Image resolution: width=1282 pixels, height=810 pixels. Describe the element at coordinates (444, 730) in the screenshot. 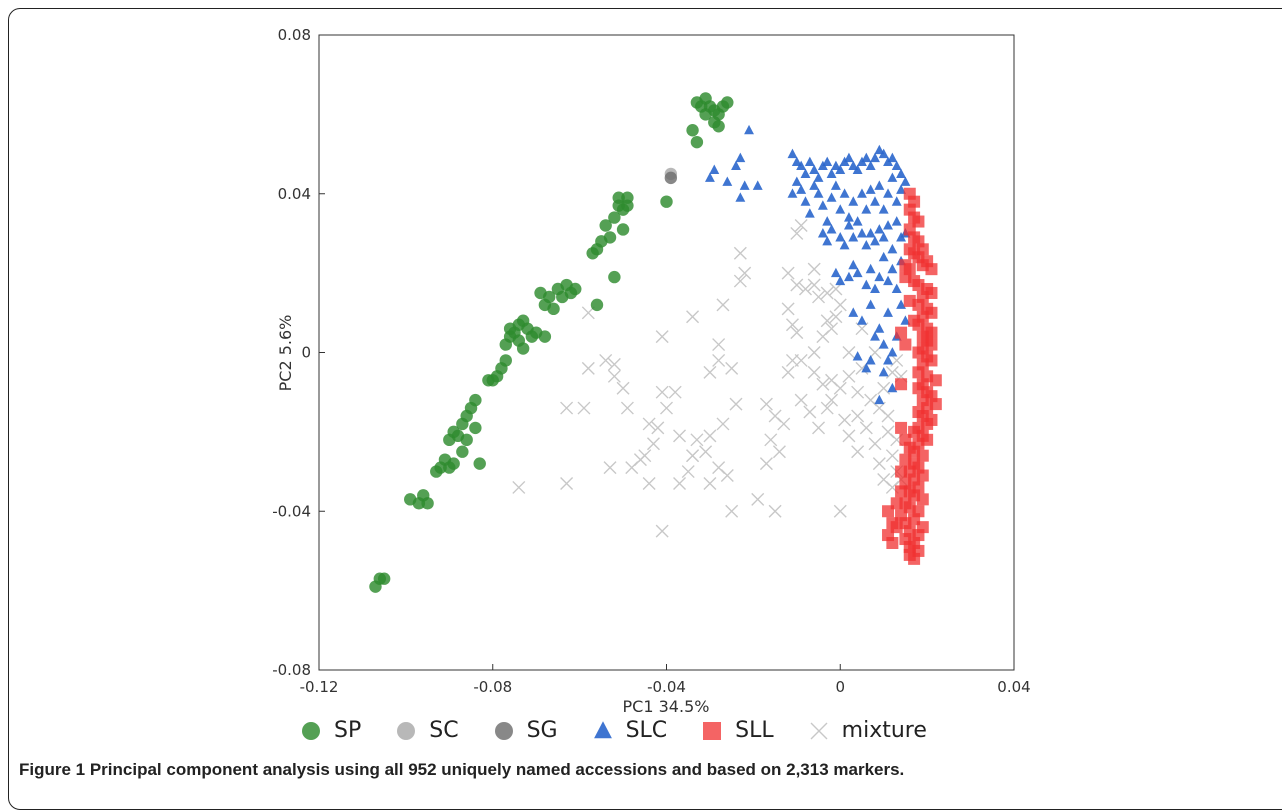

I see `legend-label: SC` at that location.